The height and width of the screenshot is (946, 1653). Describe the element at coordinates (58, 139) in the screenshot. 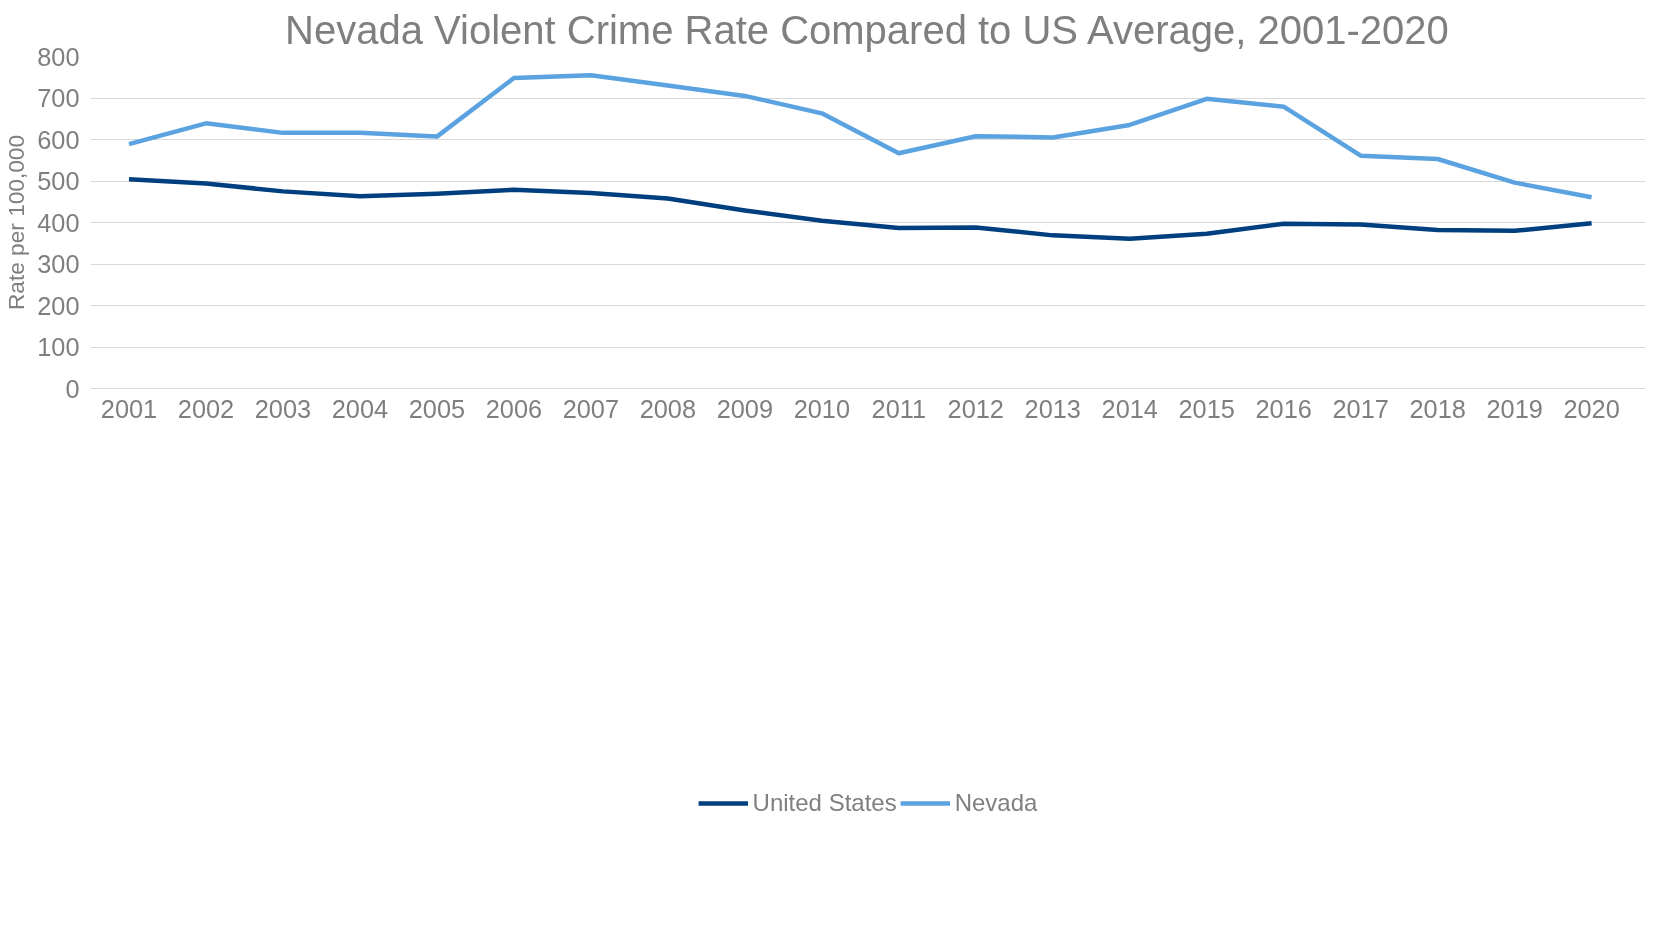

I see `y-tick-label: 600` at that location.